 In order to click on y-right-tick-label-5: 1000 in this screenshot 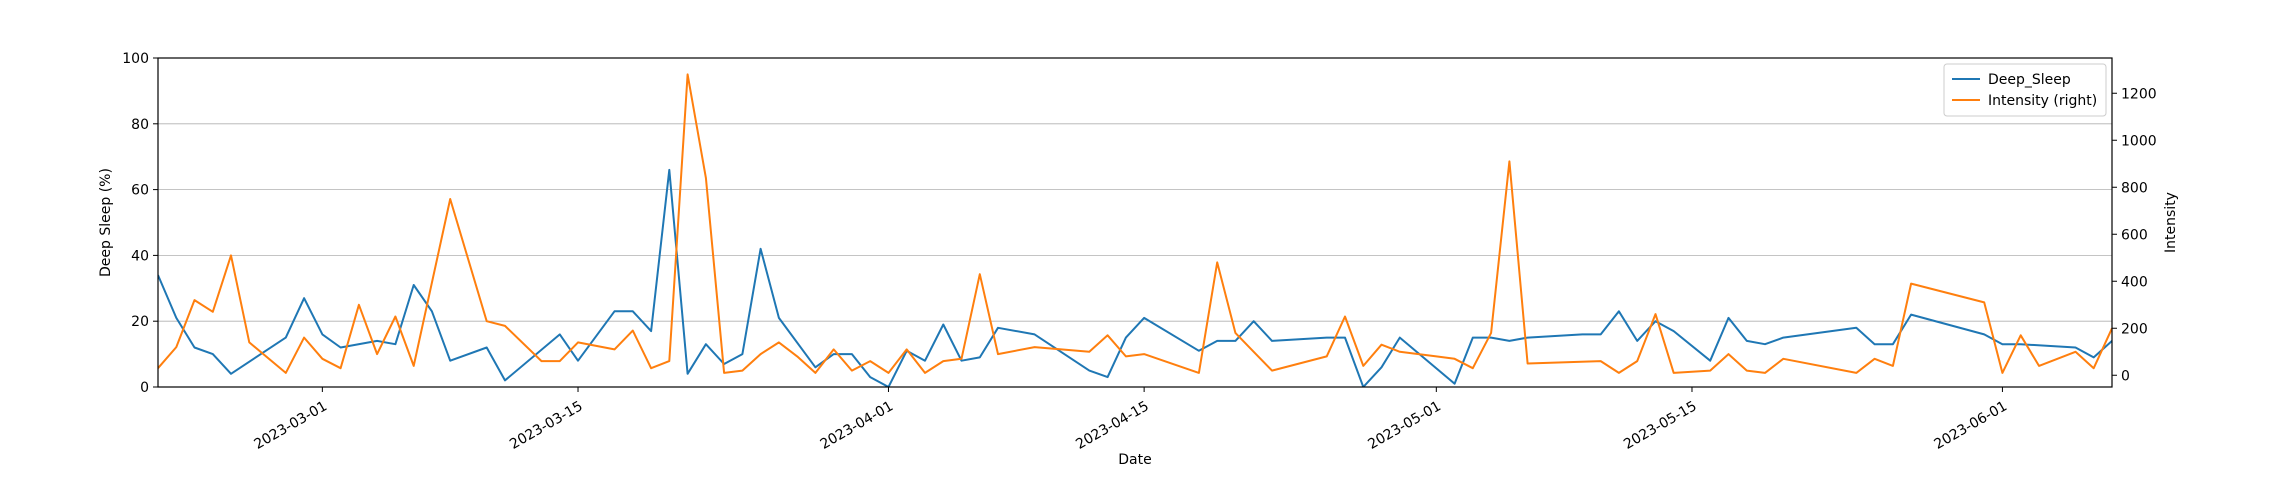, I will do `click(2139, 141)`.